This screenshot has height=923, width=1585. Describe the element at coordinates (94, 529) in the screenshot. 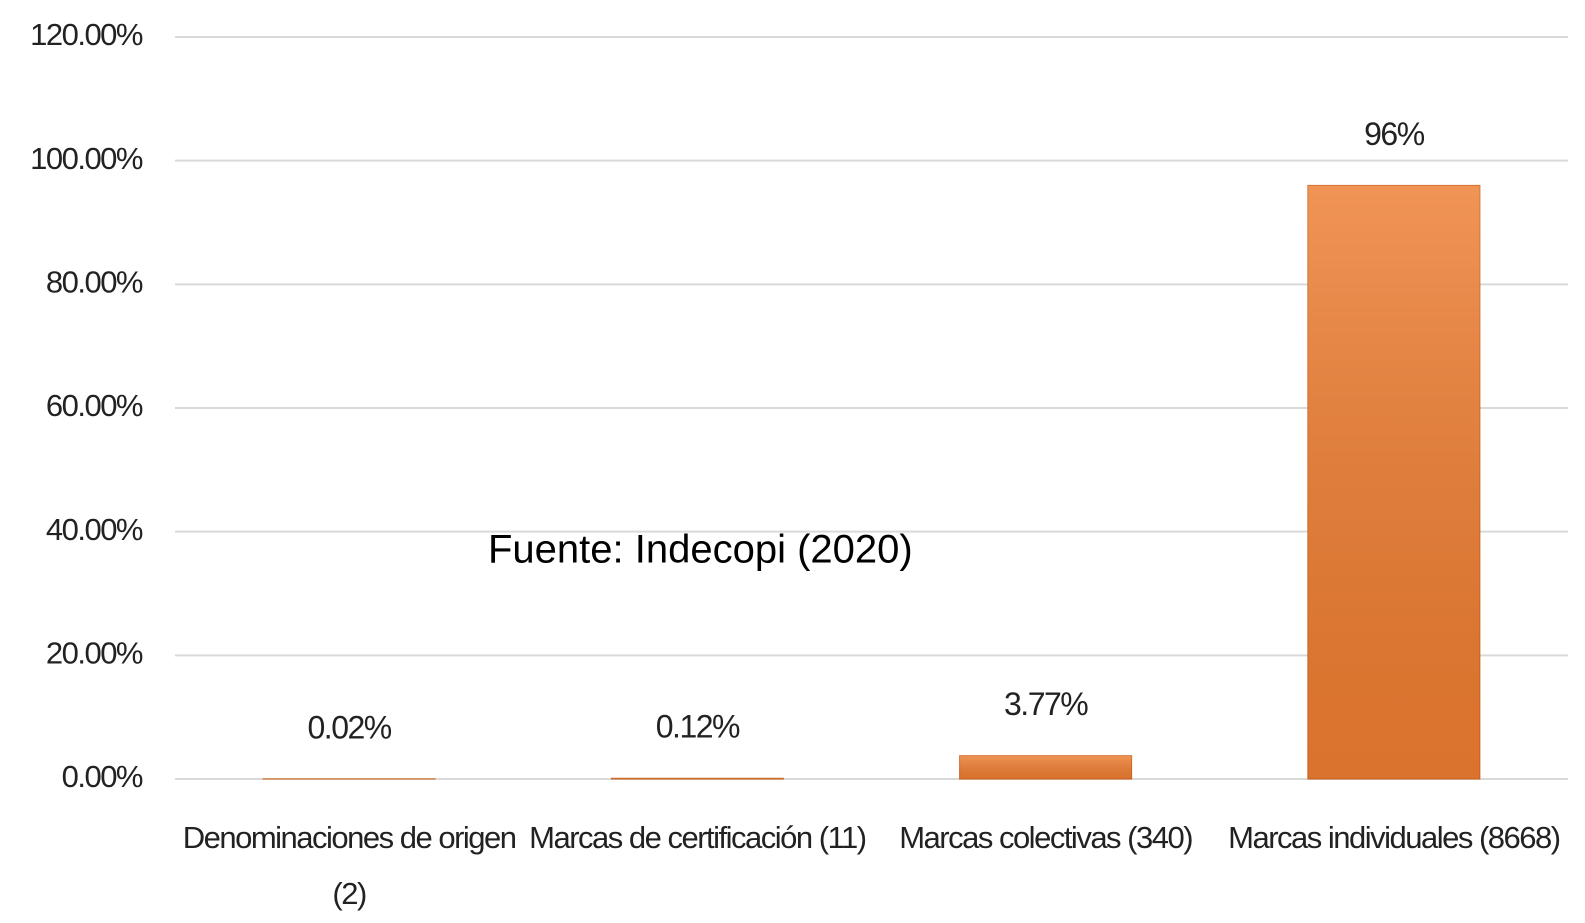

I see `y-tick-label: 40.00%` at that location.